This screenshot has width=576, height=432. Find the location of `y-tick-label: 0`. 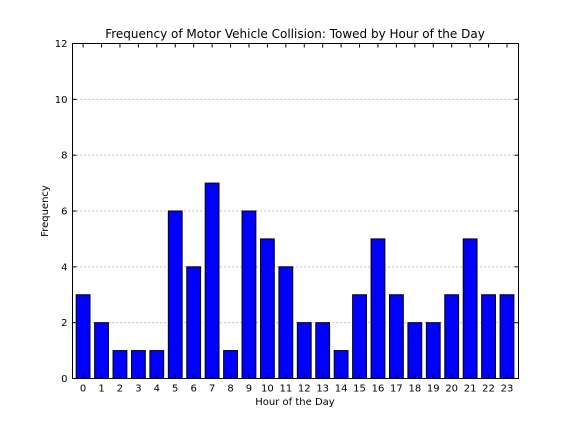

y-tick-label: 0 is located at coordinates (64, 379).